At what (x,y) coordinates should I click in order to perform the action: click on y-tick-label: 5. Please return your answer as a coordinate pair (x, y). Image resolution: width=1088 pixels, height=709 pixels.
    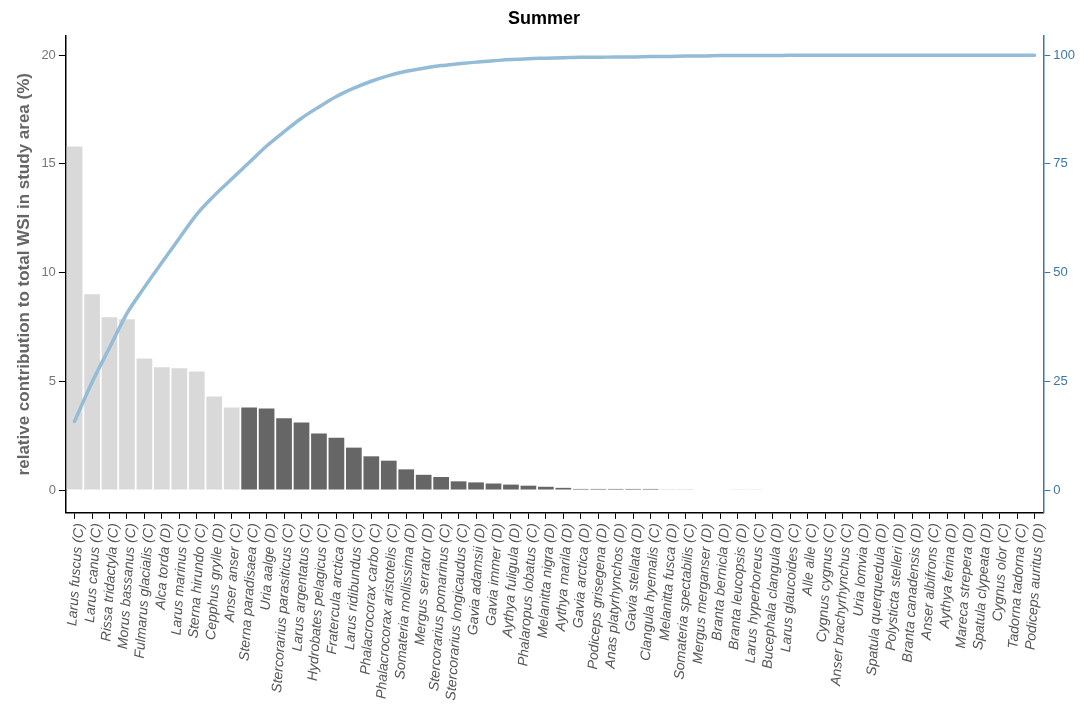
    Looking at the image, I should click on (52, 380).